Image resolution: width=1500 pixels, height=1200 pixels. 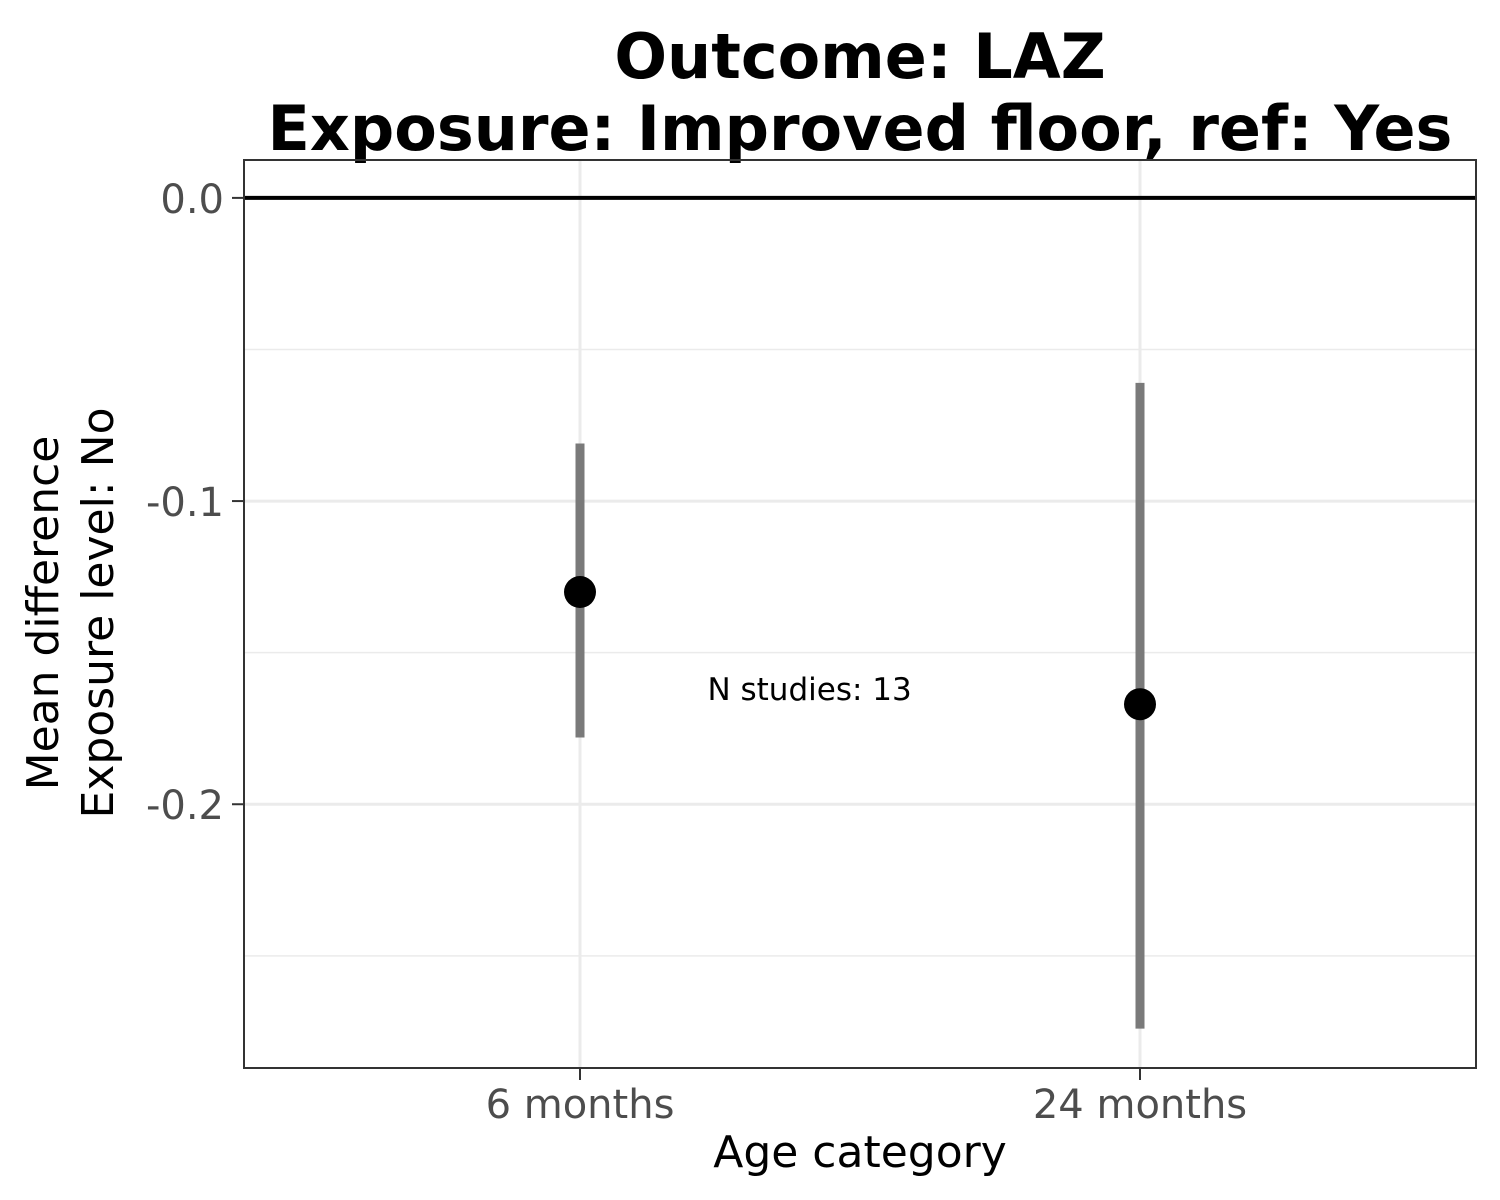 What do you see at coordinates (860, 1152) in the screenshot?
I see `x-axis-title: Age category` at bounding box center [860, 1152].